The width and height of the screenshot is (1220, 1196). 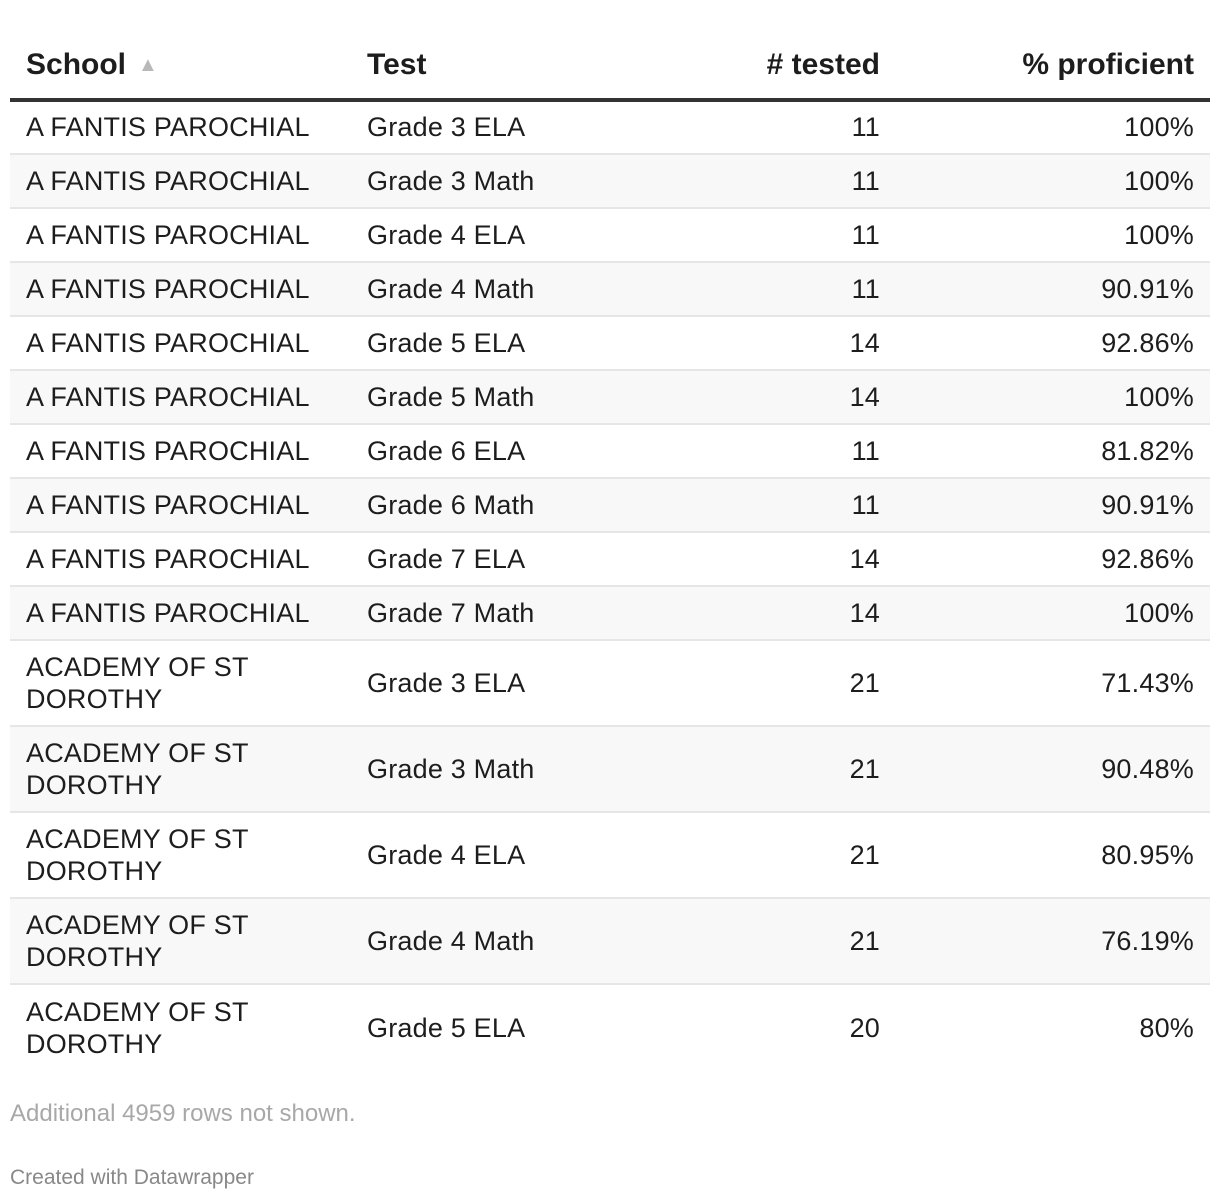 I want to click on column-header-school: School ▲, so click(x=180, y=51).